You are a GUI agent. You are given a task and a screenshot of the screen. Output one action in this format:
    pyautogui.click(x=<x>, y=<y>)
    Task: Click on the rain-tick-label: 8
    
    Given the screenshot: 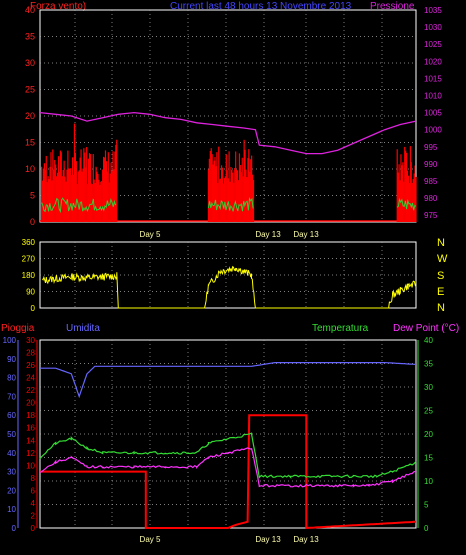 What is the action you would take?
    pyautogui.click(x=33, y=478)
    